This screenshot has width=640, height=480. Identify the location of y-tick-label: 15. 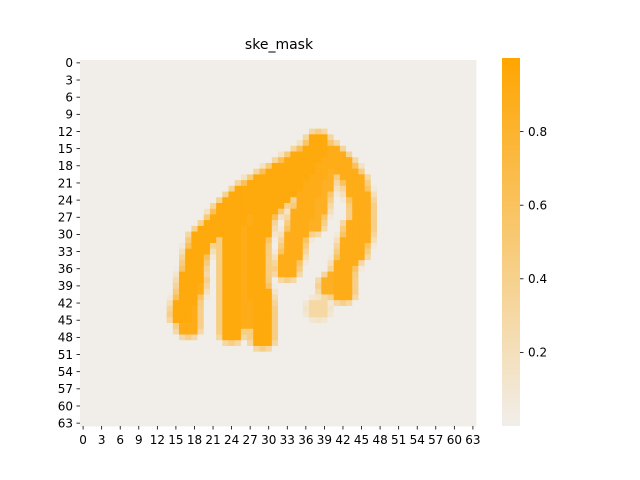
(65, 149).